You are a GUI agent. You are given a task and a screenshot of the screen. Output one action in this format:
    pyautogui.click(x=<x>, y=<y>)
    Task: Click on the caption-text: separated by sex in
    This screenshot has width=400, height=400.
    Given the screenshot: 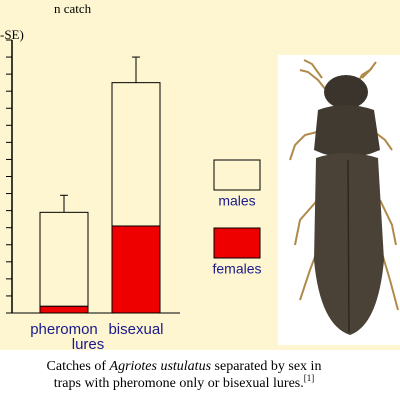 What is the action you would take?
    pyautogui.click(x=266, y=366)
    